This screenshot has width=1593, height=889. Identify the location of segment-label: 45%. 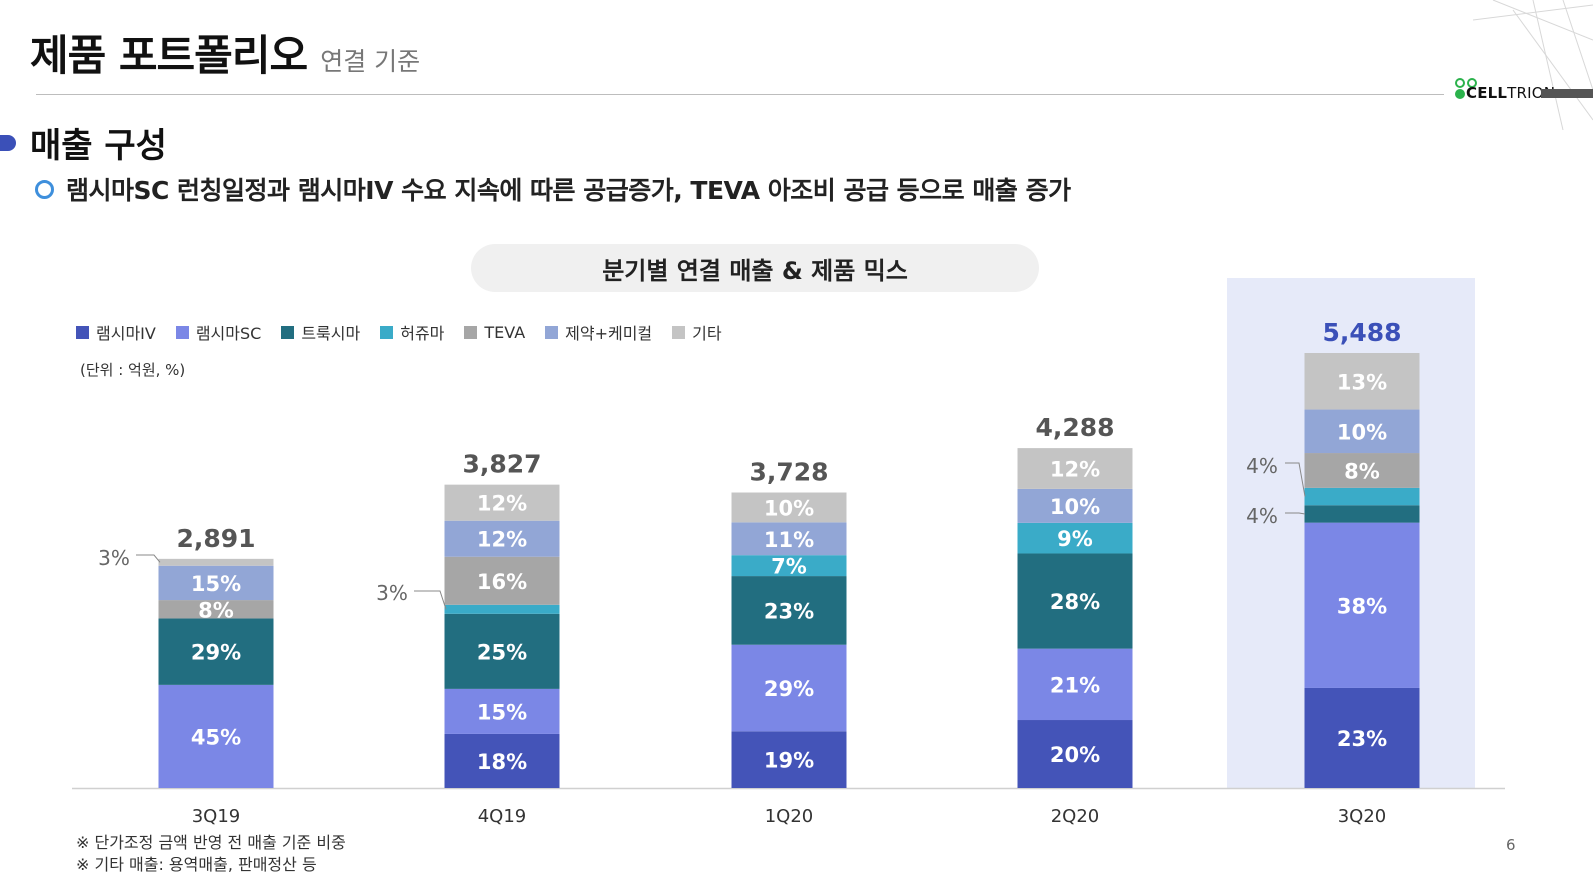
(216, 737).